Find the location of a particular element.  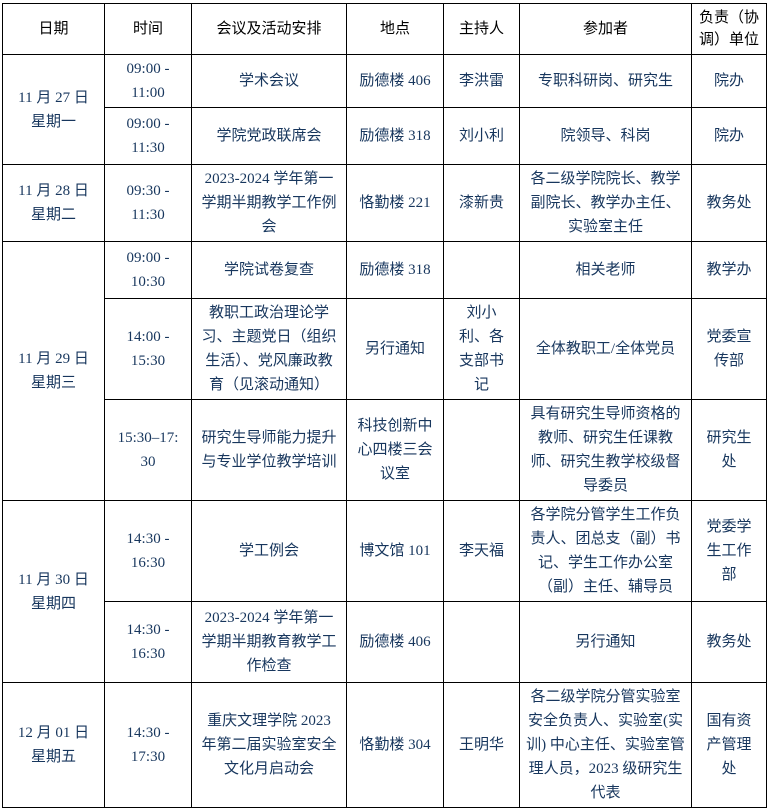

event-cell: 学院试卷复查 is located at coordinates (269, 270).